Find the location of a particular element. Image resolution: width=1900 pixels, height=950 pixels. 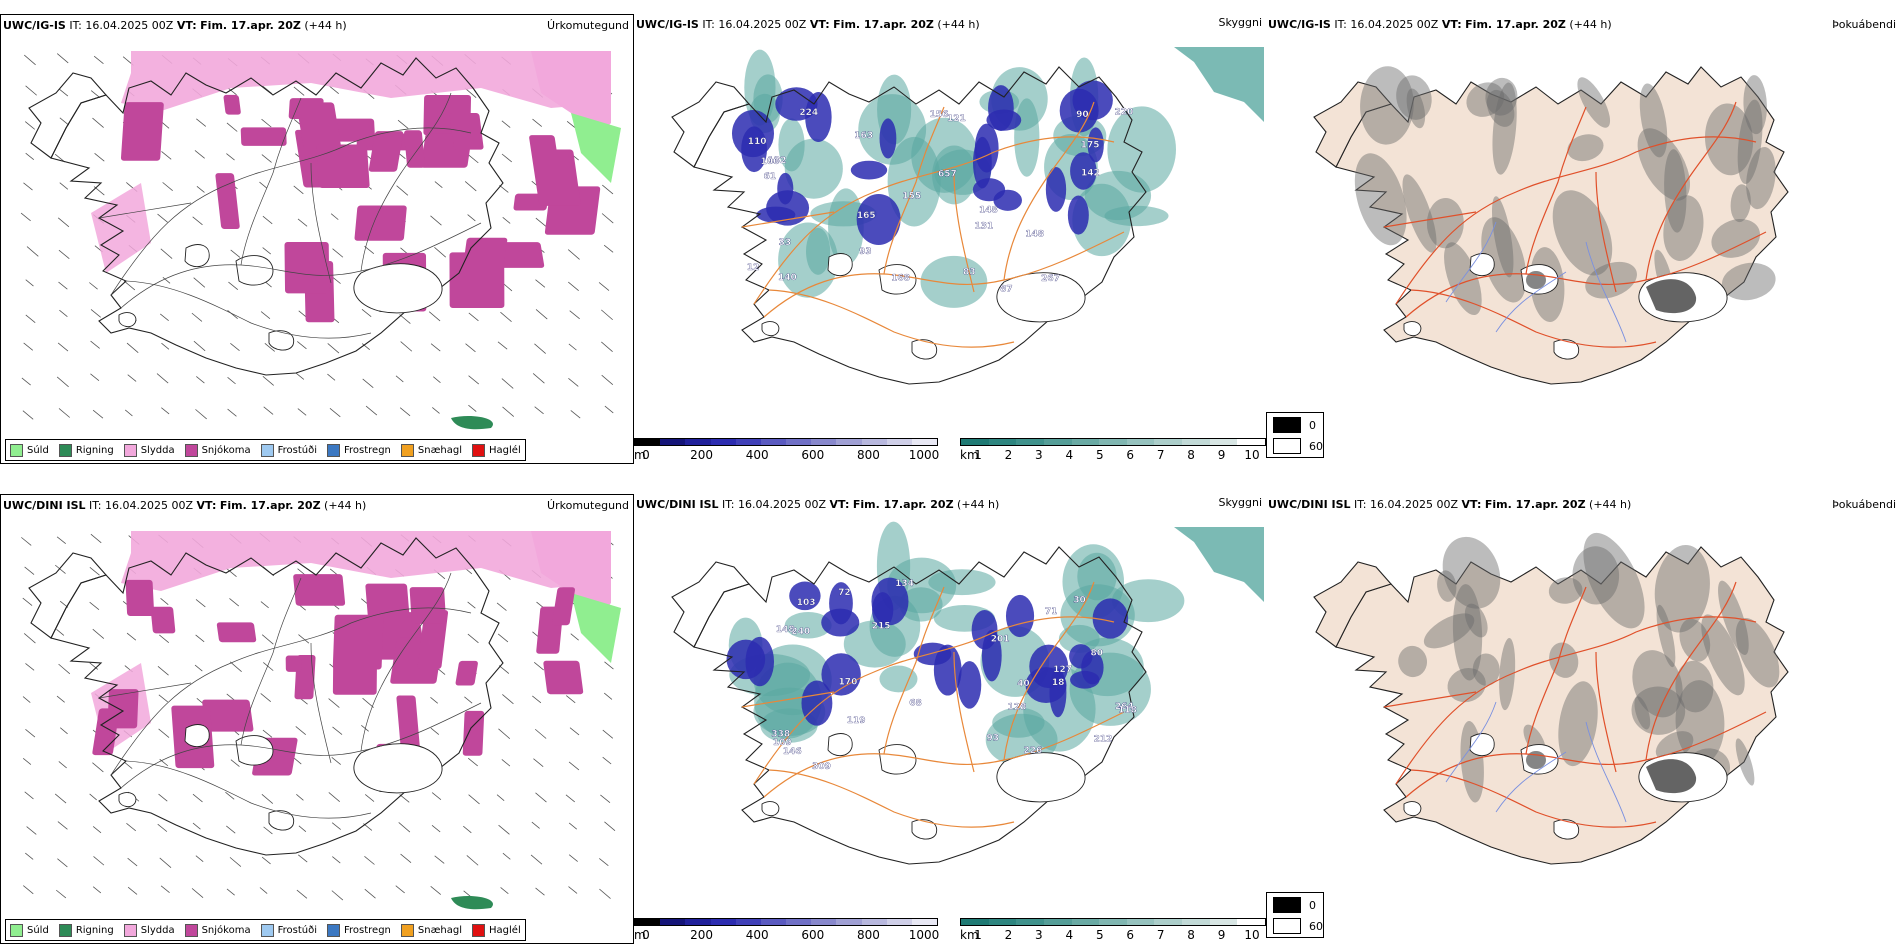

colorbar-tick-label: 800 is located at coordinates (868, 935).